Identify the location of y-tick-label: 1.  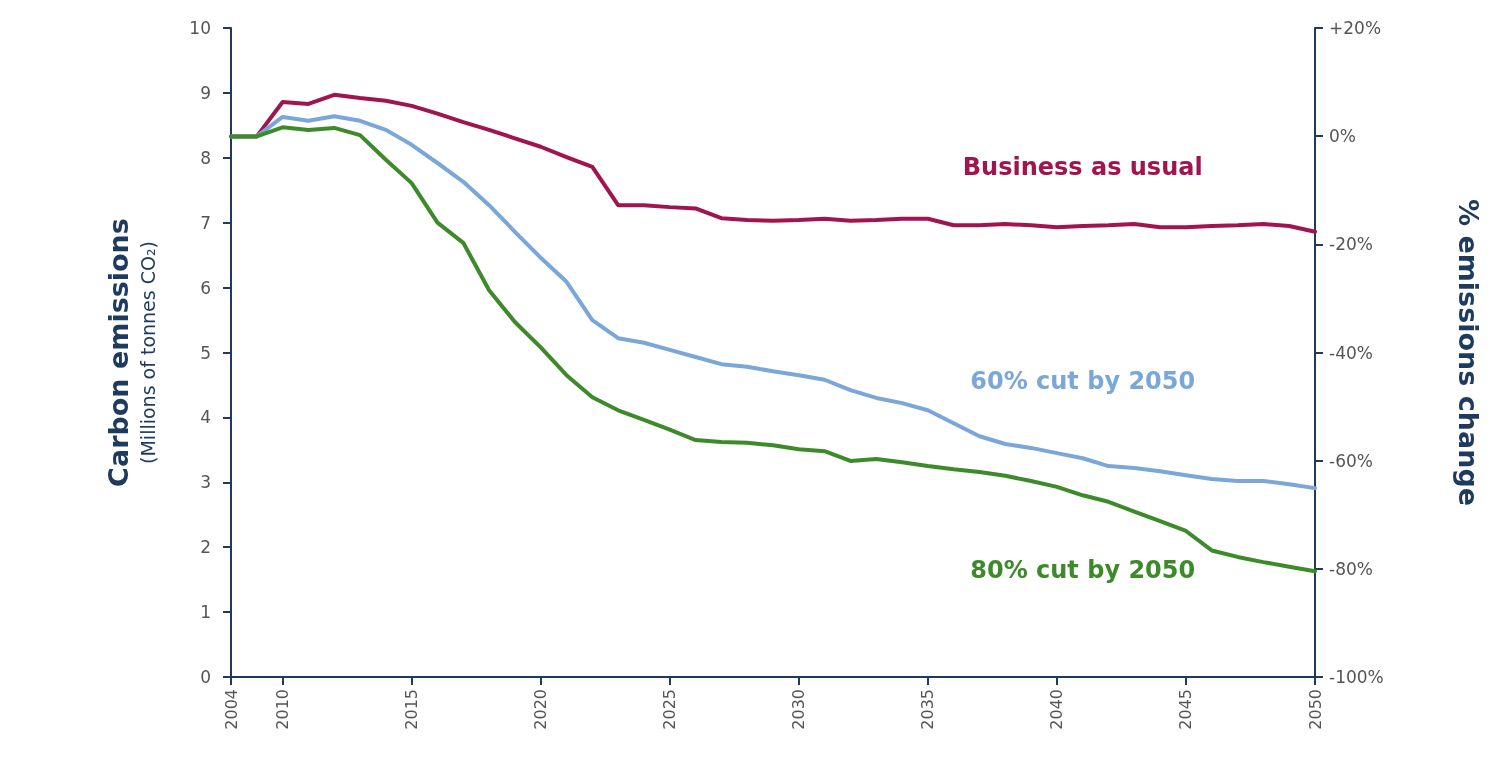
(205, 612).